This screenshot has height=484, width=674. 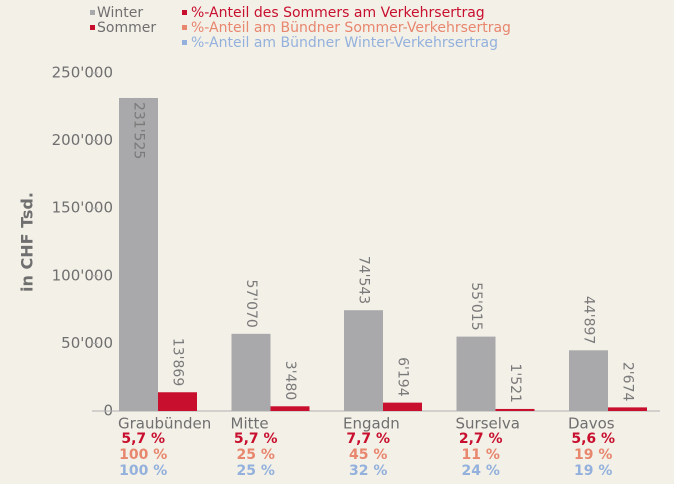 What do you see at coordinates (126, 28) in the screenshot?
I see `legend-label: Sommer` at bounding box center [126, 28].